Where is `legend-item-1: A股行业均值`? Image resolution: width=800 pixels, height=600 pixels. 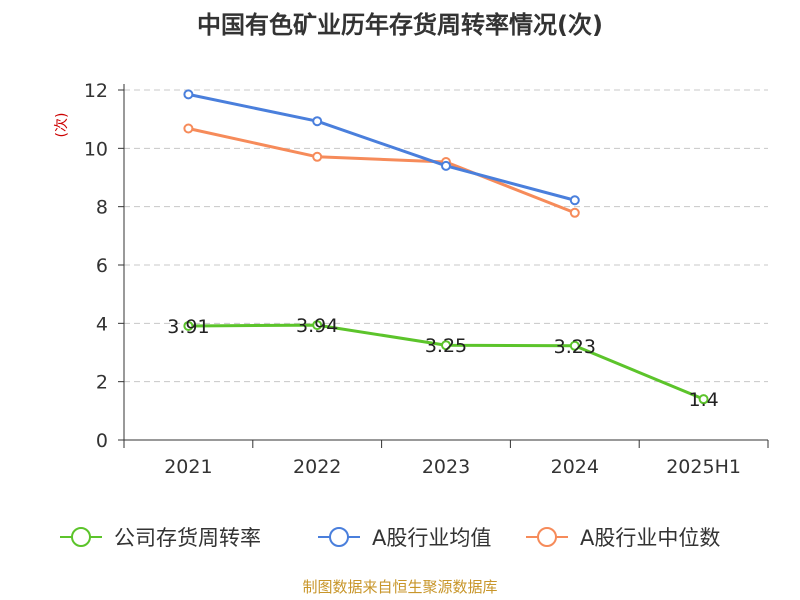 legend-item-1: A股行业均值 is located at coordinates (404, 538).